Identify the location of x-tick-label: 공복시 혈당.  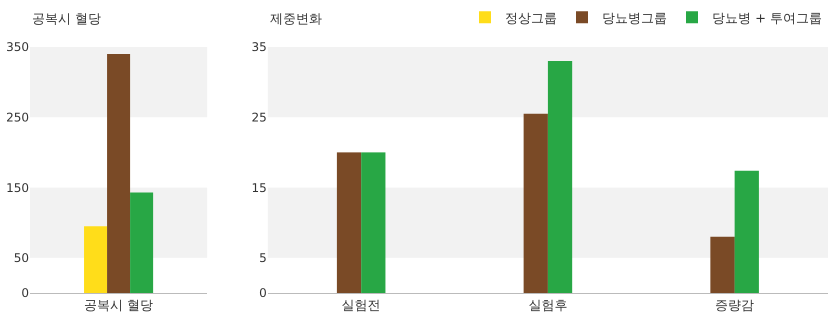
(119, 306).